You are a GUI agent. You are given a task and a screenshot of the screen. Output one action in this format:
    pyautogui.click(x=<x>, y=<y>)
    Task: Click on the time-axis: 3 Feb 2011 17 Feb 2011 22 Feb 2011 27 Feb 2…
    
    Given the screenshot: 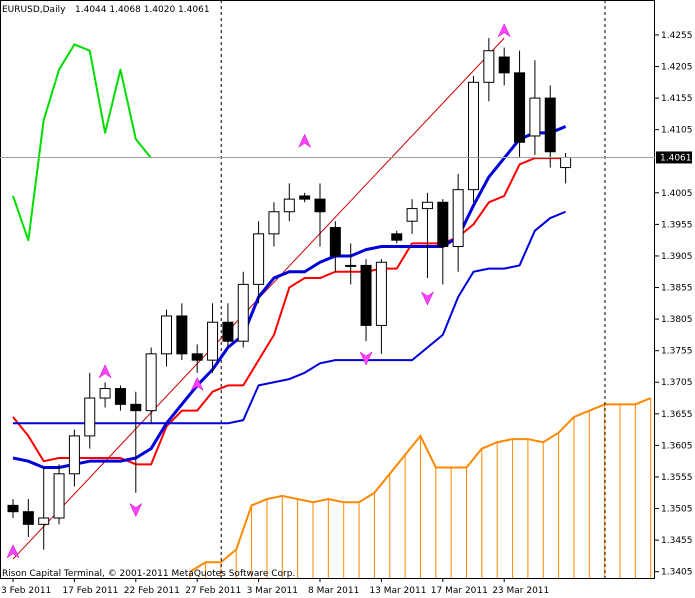 What is the action you would take?
    pyautogui.click(x=275, y=587)
    